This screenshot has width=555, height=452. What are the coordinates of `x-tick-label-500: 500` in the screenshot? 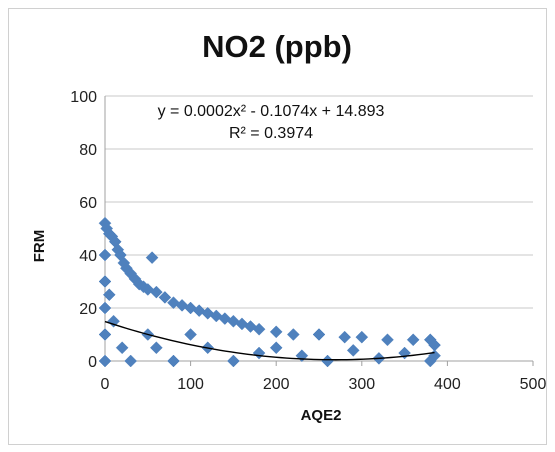 It's located at (533, 384).